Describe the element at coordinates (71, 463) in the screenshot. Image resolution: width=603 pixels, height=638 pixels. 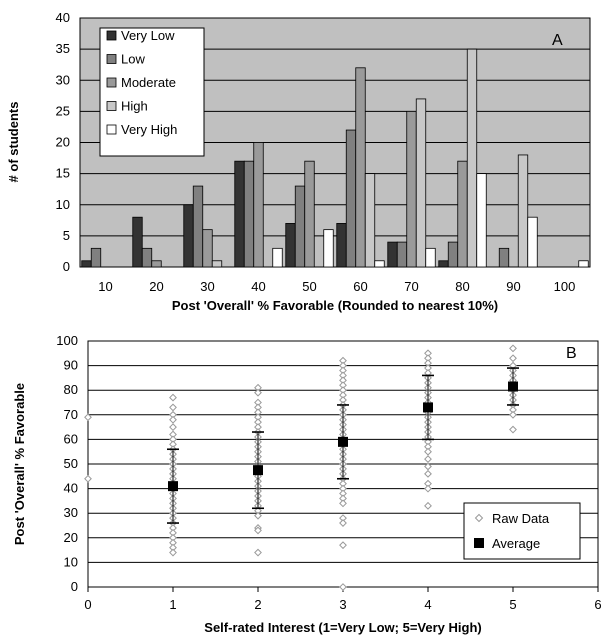
I see `y-tick-label: 50` at that location.